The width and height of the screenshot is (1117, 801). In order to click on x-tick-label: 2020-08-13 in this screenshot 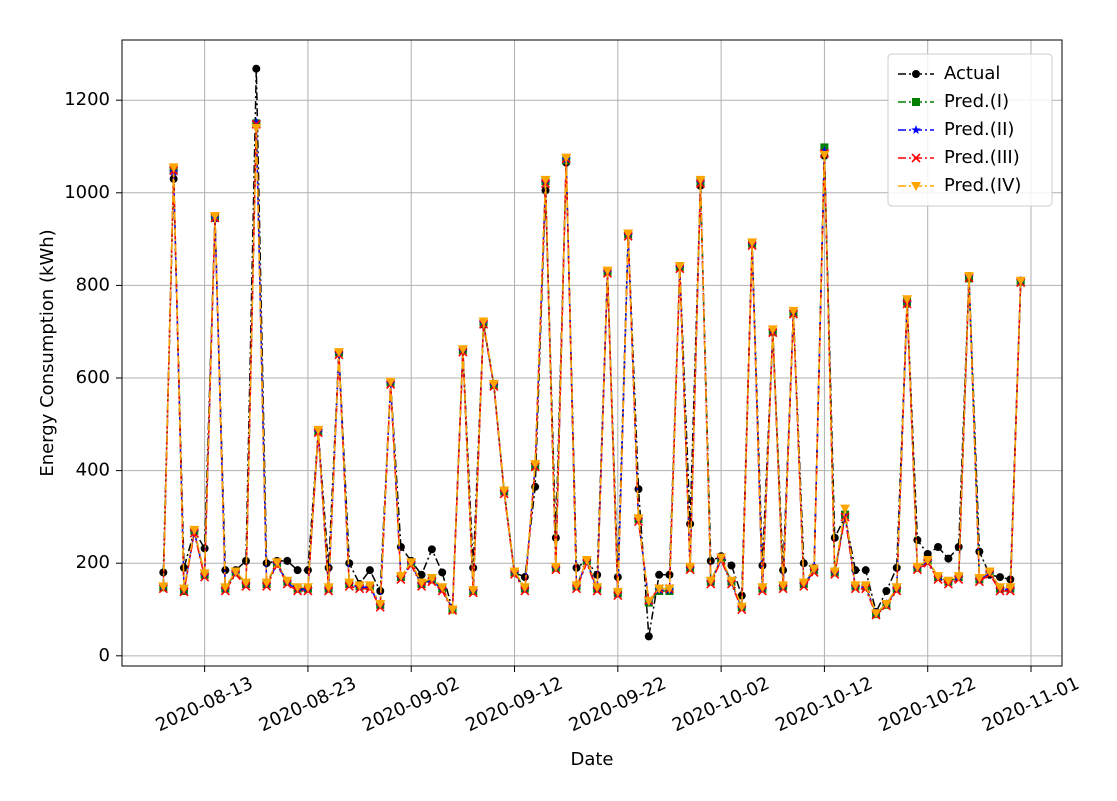, I will do `click(205, 704)`.